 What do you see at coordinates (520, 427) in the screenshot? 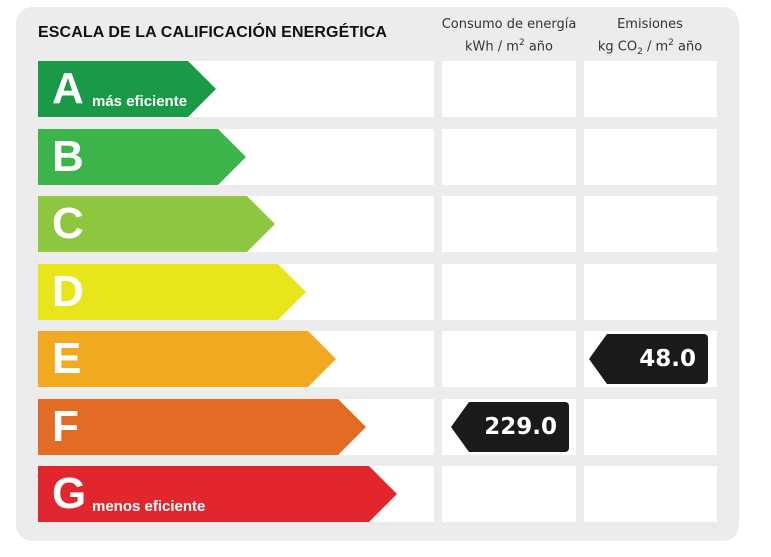
I see `consumo-value: 229.0` at bounding box center [520, 427].